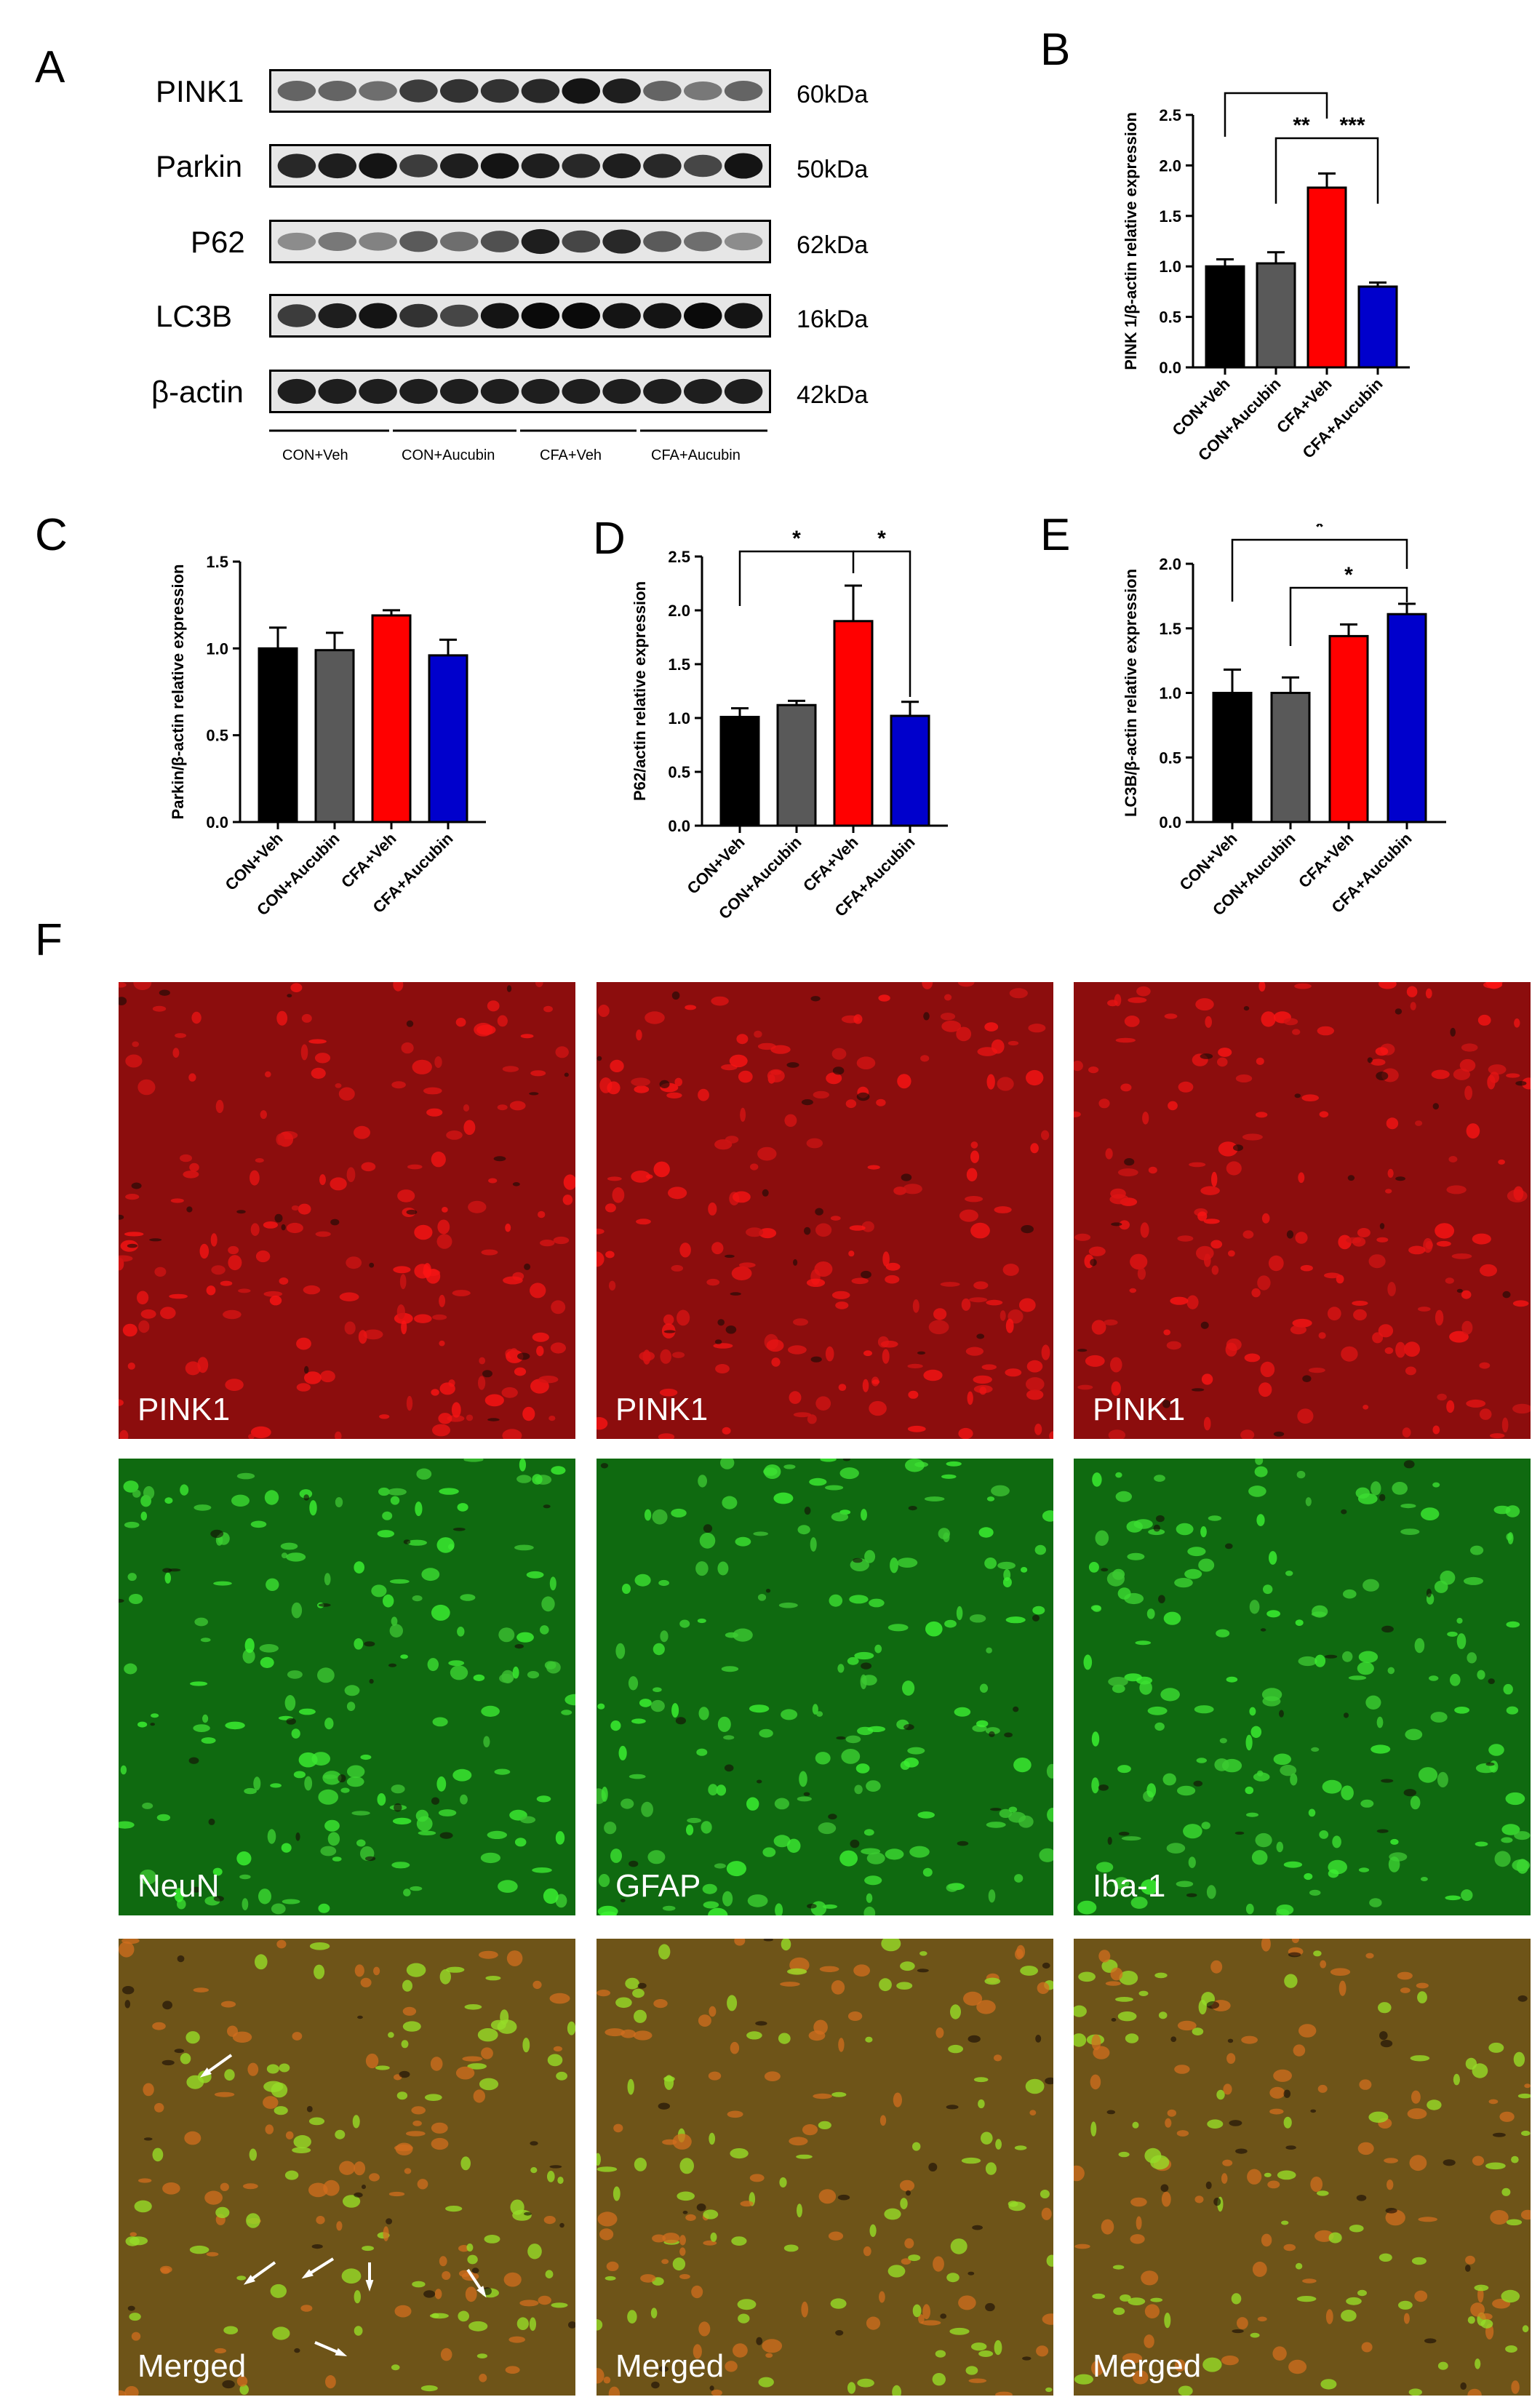 Image resolution: width=1540 pixels, height=2397 pixels. What do you see at coordinates (825, 1687) in the screenshot?
I see `micrograph-green: GFAP` at bounding box center [825, 1687].